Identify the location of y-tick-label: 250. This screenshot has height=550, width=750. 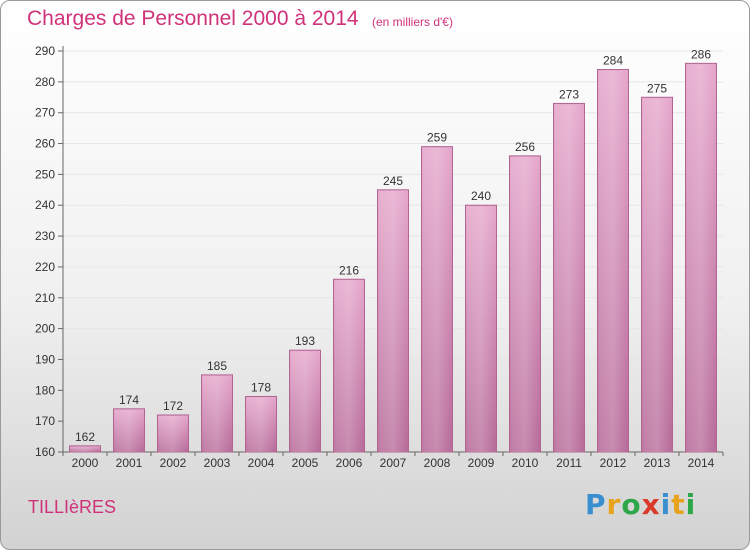
(45, 174).